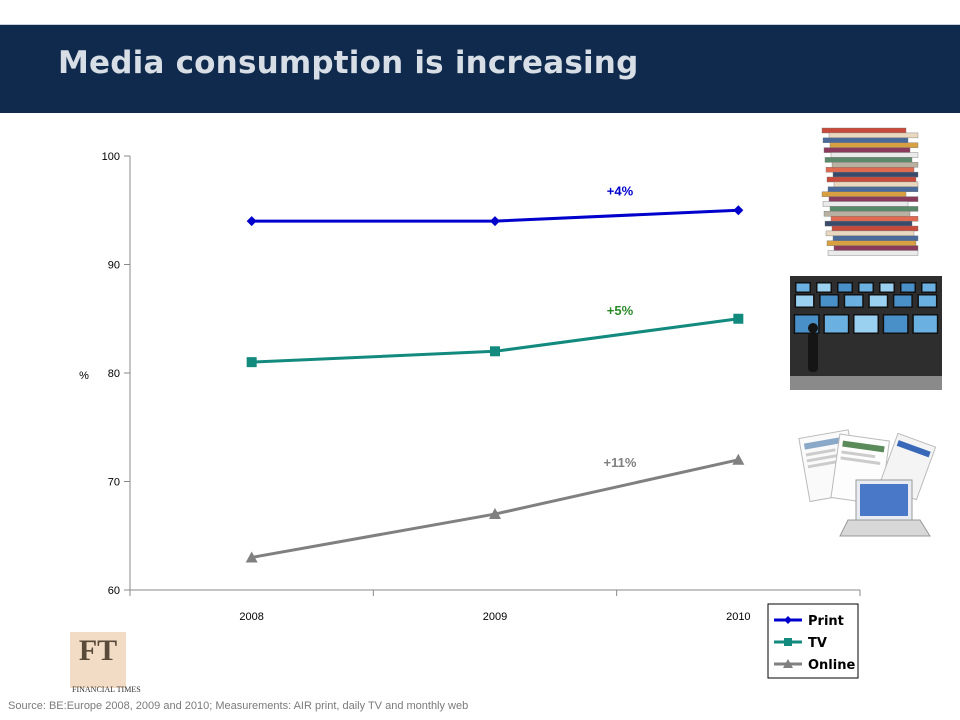 Image resolution: width=960 pixels, height=720 pixels. What do you see at coordinates (788, 663) in the screenshot?
I see `legend-marker-online` at bounding box center [788, 663].